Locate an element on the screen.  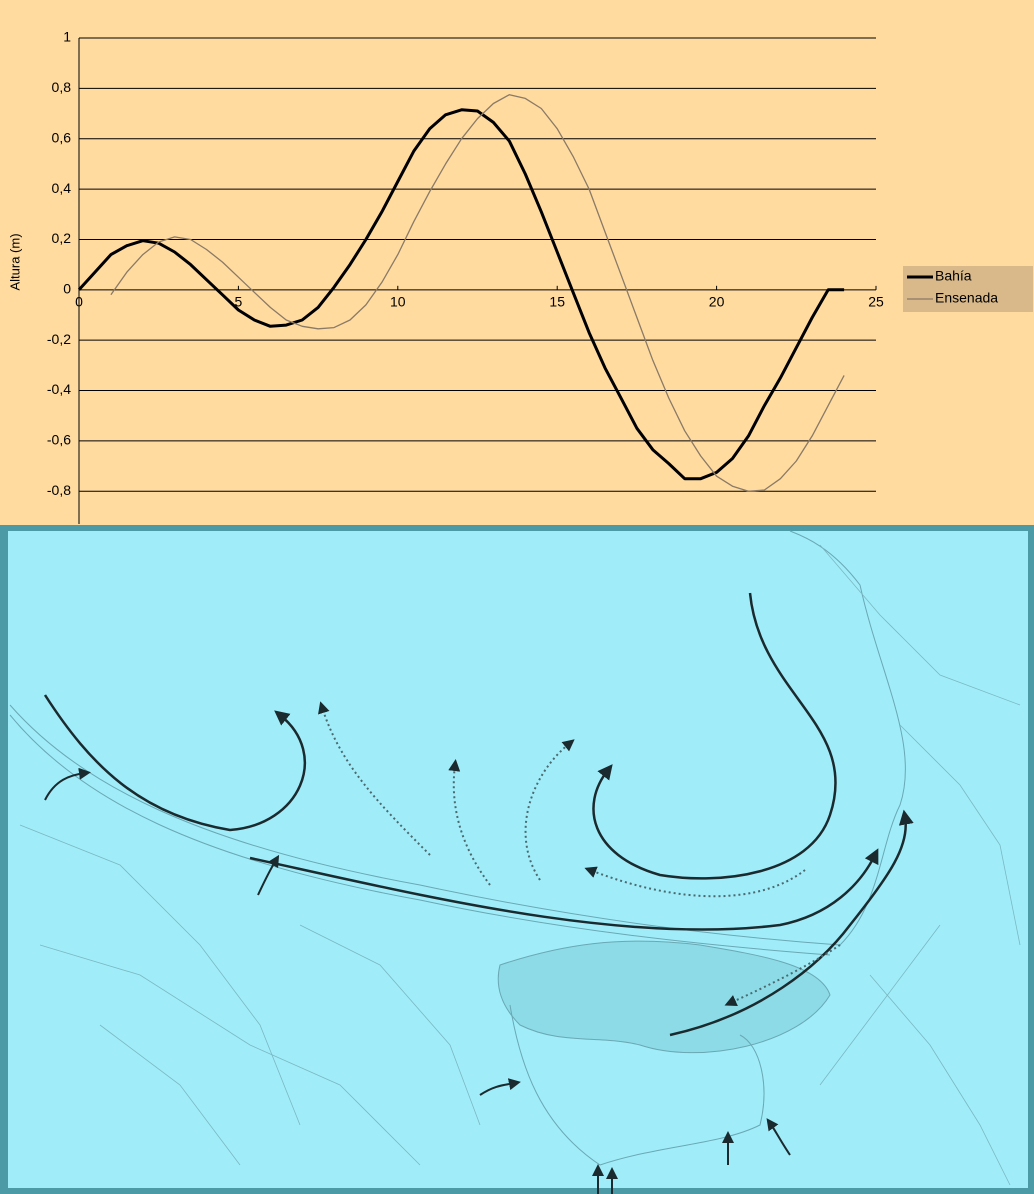
x-tick-label: 25 is located at coordinates (876, 302).